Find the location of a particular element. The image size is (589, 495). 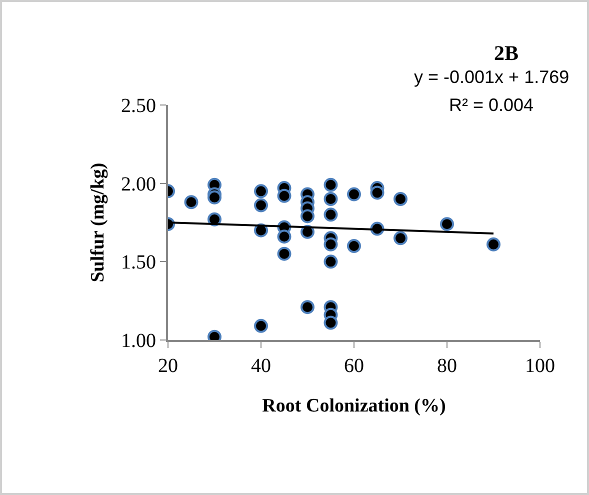

y-tick-label: 2.00 is located at coordinates (138, 184).